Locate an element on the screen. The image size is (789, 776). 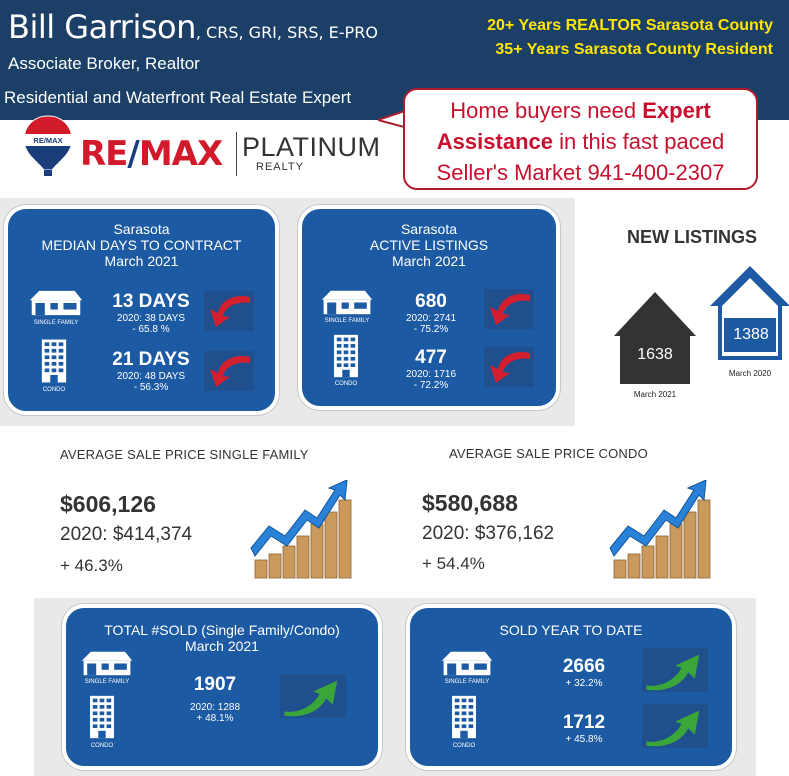
callout-bold-assistance: Assistance is located at coordinates (494, 141).